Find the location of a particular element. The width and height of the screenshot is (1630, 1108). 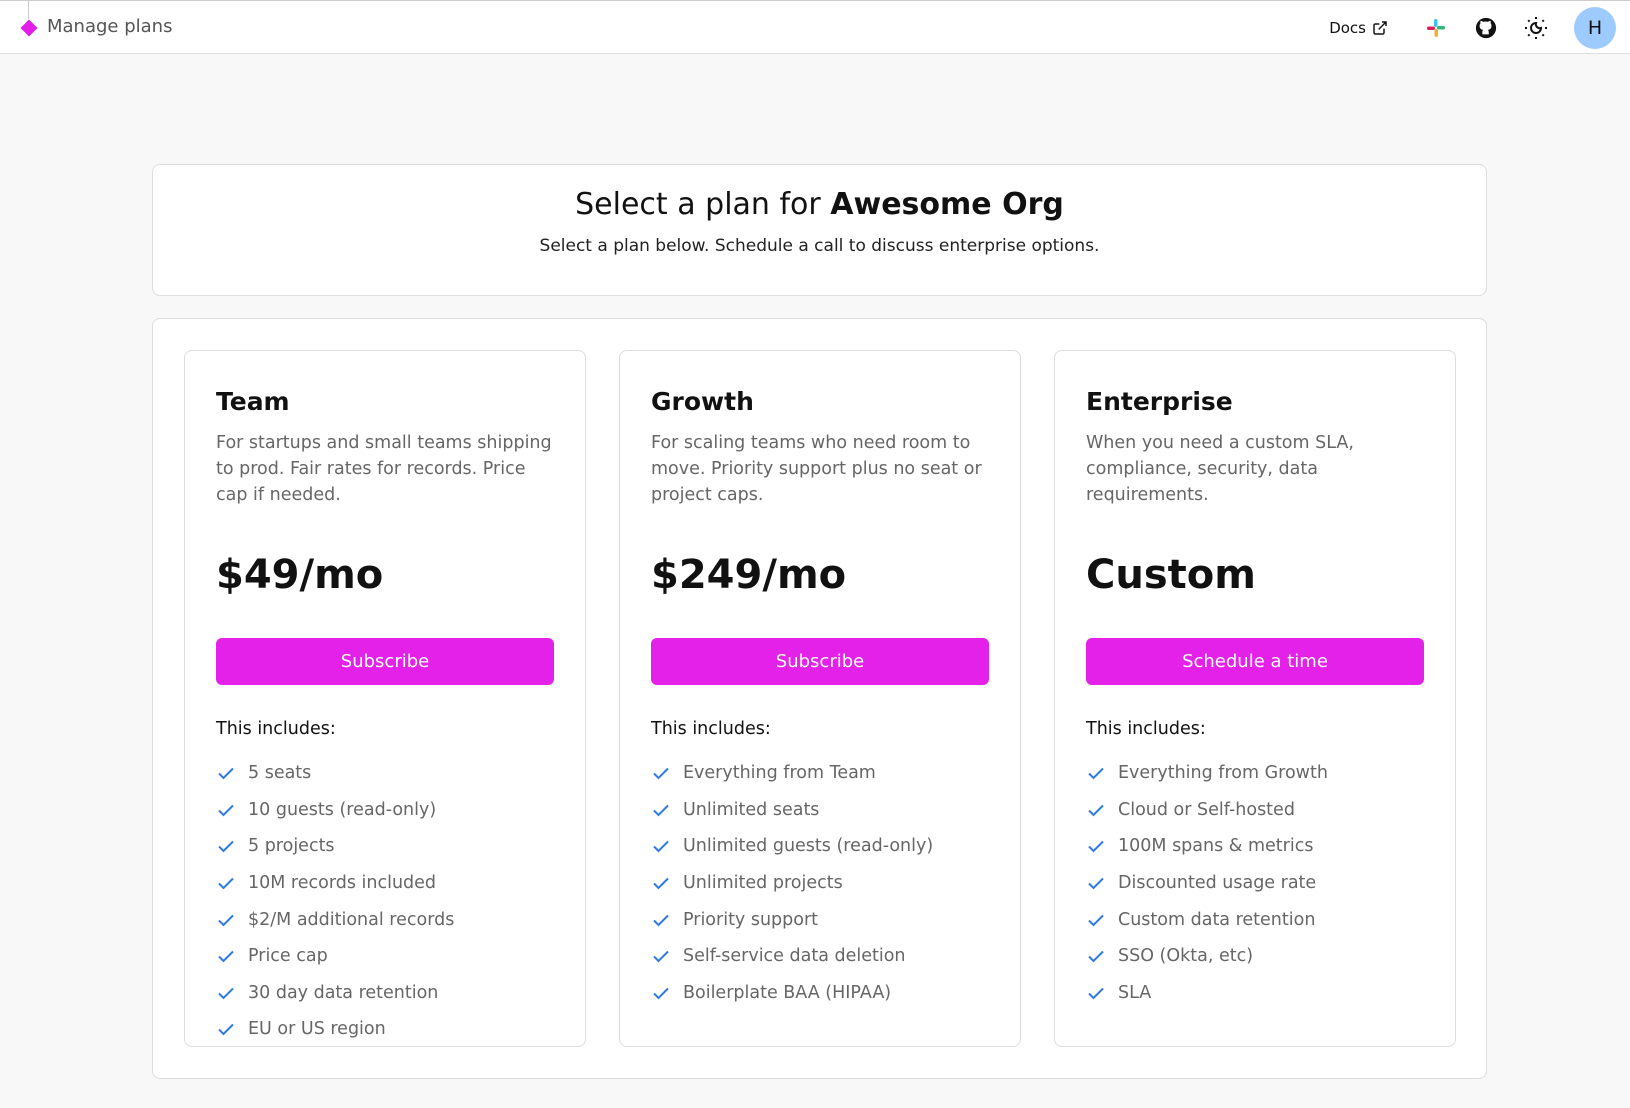

feature-item: Self-service data deletion is located at coordinates (820, 956).